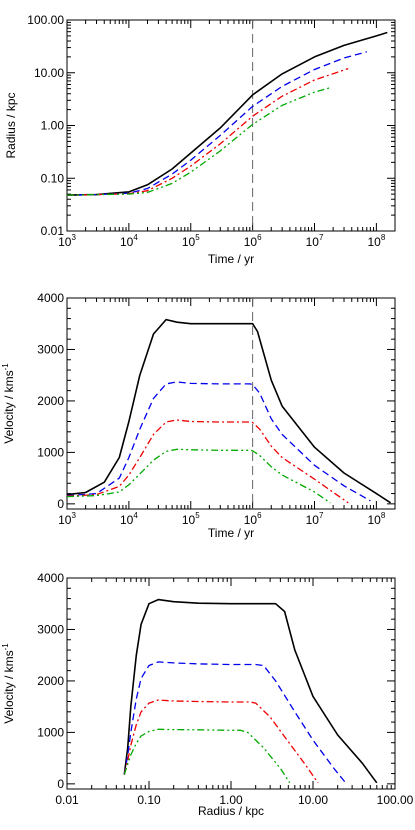 The width and height of the screenshot is (415, 830). What do you see at coordinates (67, 800) in the screenshot?
I see `x-tick-label: 0.01` at bounding box center [67, 800].